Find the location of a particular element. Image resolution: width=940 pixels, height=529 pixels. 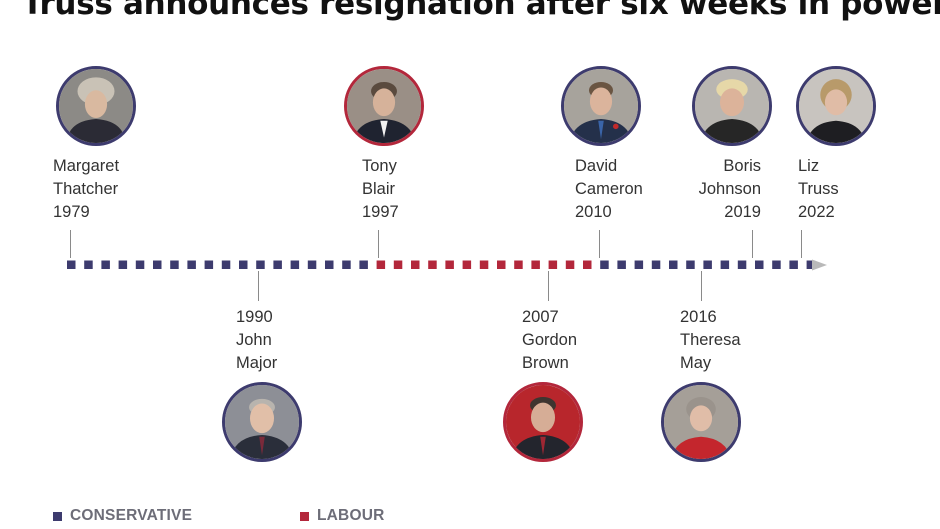

leader-last-name: Blair is located at coordinates (379, 189).